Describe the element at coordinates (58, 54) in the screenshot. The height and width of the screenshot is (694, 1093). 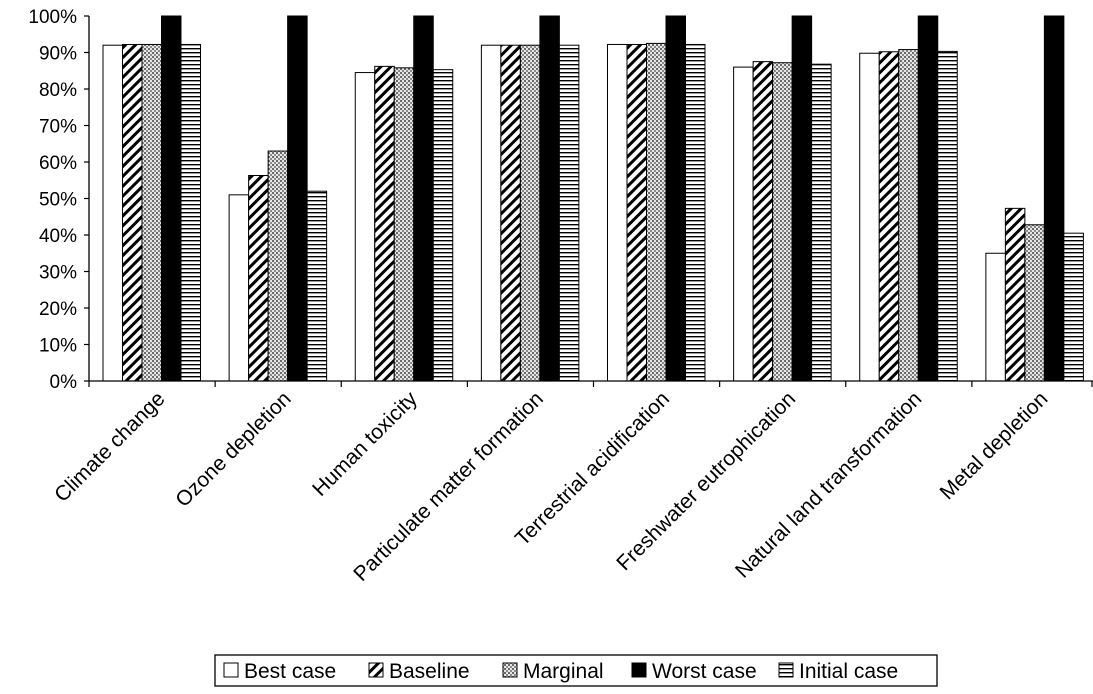
I see `y-tick-label: 90%` at that location.